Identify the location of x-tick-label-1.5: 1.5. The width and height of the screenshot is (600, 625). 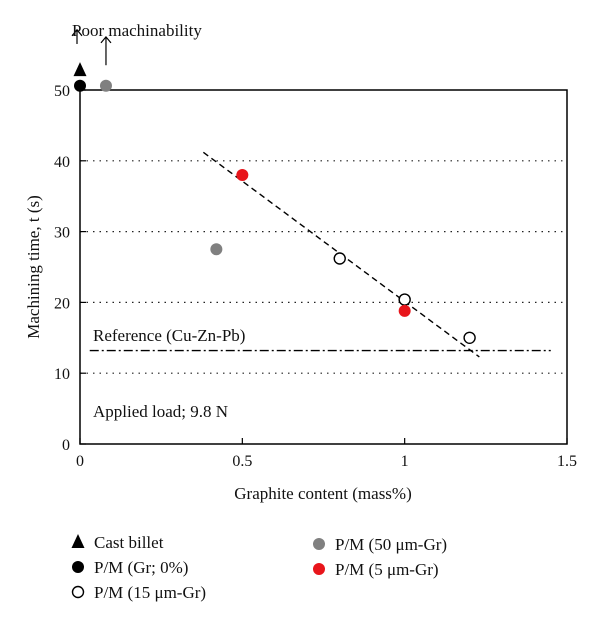
(567, 461).